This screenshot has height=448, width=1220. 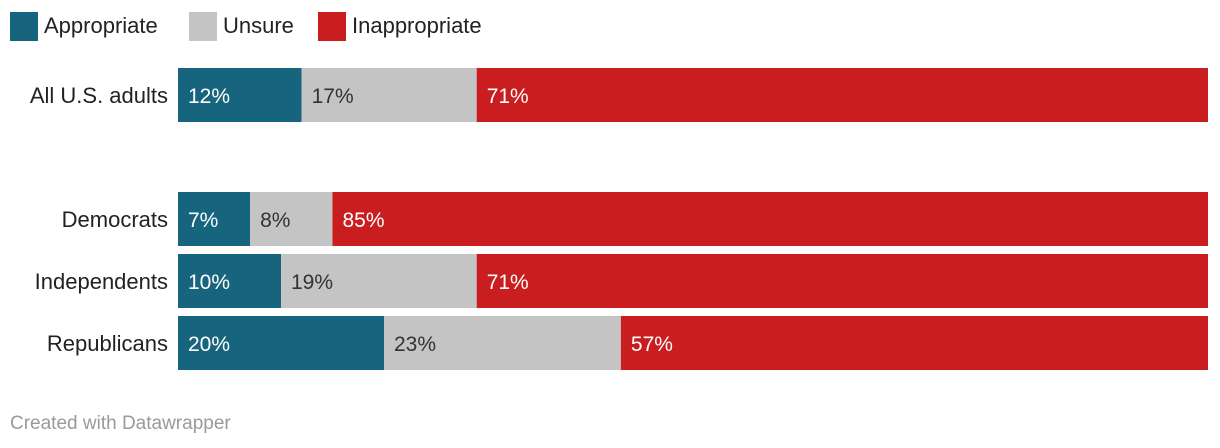 What do you see at coordinates (417, 25) in the screenshot?
I see `legend-label-inappropriate: Inappropriate` at bounding box center [417, 25].